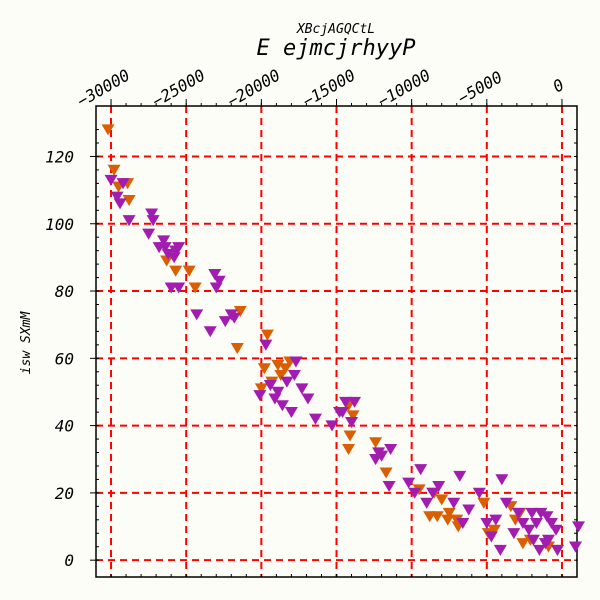 This screenshot has height=600, width=600. Describe the element at coordinates (558, 85) in the screenshot. I see `x-tick-label: 0` at that location.